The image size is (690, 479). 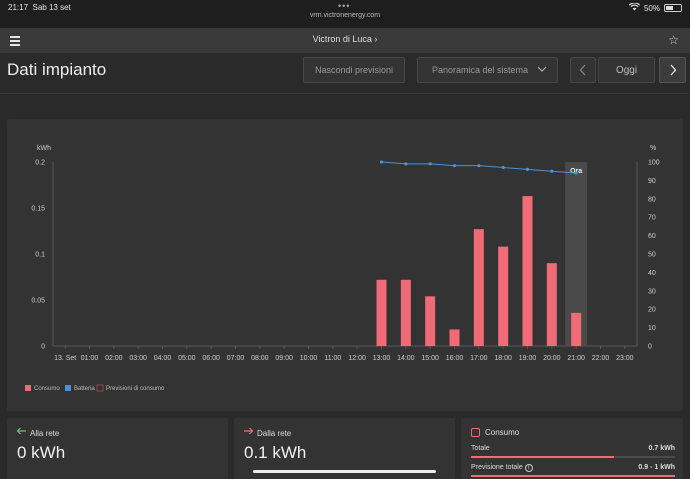 I want to click on page-title: Dati impianto, so click(x=57, y=69).